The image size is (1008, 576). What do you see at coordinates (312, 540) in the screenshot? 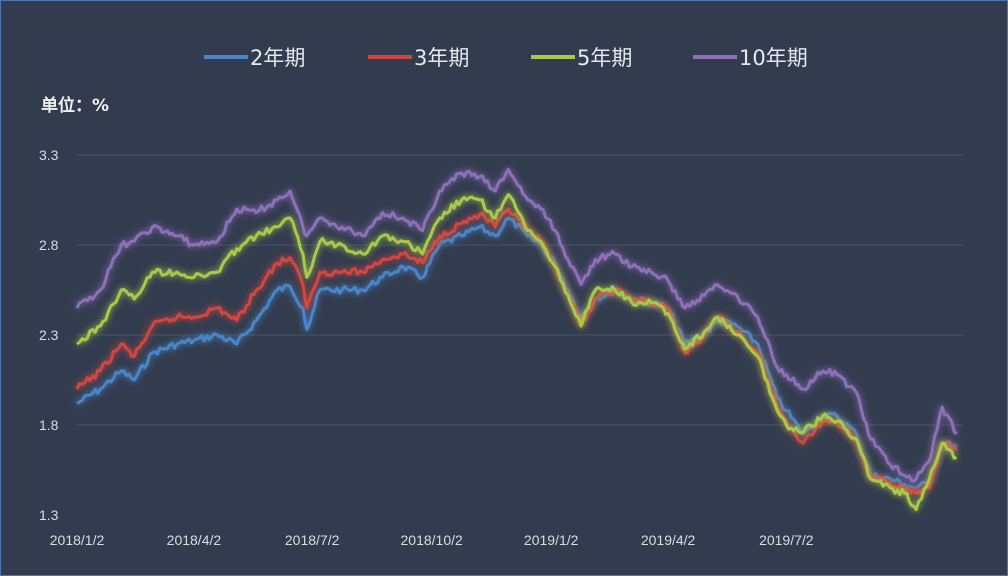
I see `x-tick-label: 2018/7/2` at bounding box center [312, 540].